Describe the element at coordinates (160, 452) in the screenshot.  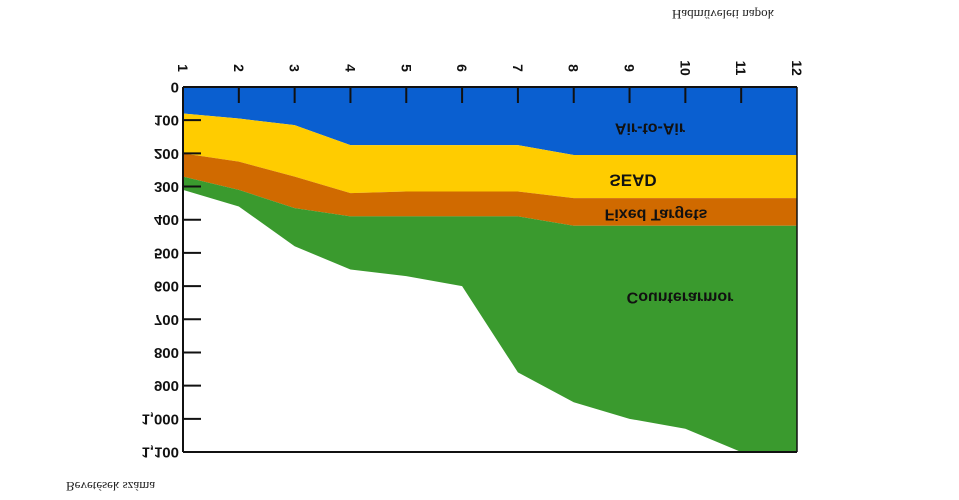
I see `y-tick-label: 1,100` at that location.